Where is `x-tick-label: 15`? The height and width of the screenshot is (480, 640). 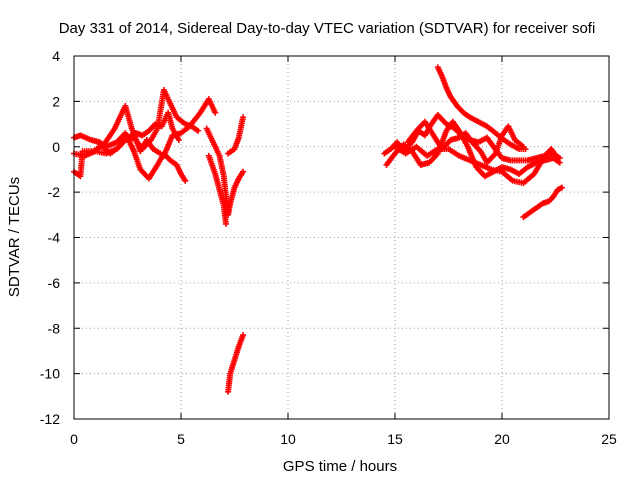
x-tick-label: 15 is located at coordinates (395, 439).